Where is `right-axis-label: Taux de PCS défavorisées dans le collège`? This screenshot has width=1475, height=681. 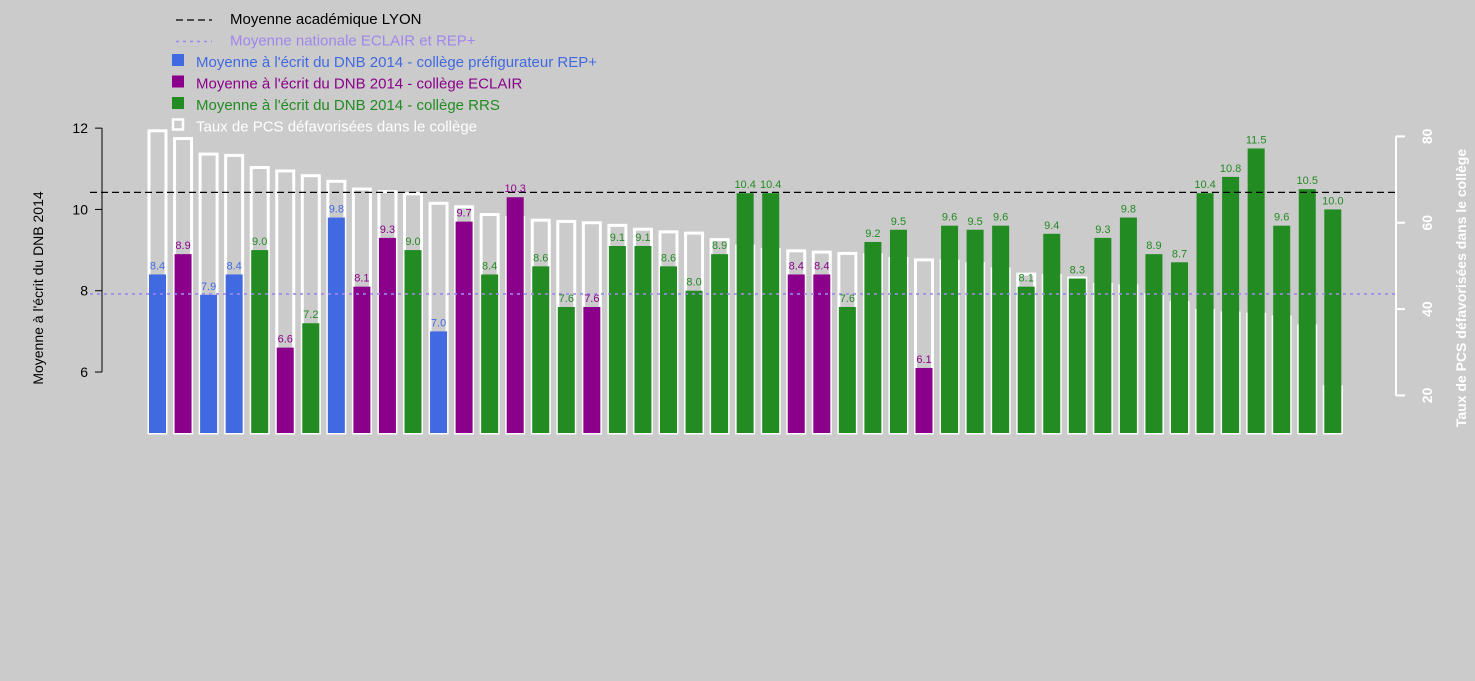 right-axis-label: Taux de PCS défavorisées dans le collège is located at coordinates (1461, 288).